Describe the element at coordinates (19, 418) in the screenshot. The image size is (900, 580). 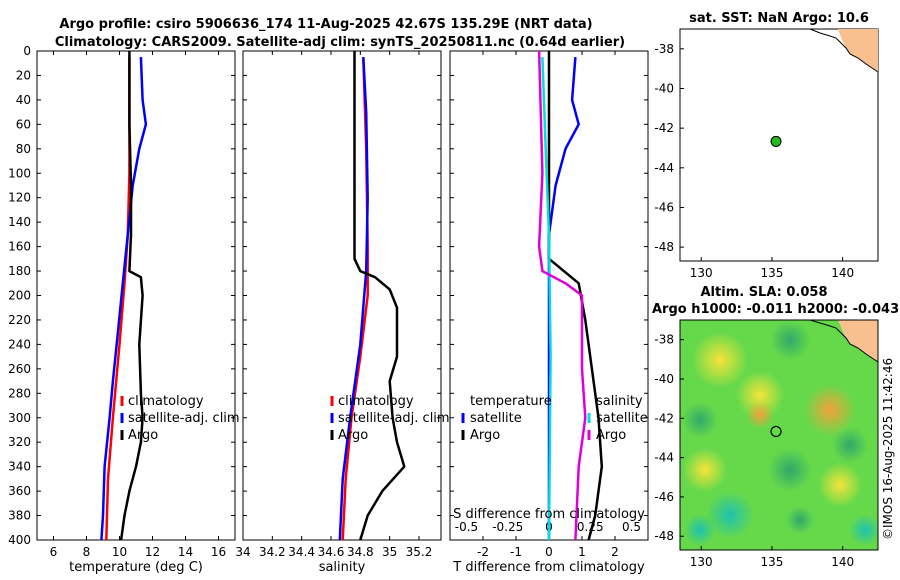
I see `y-tick-label: 300` at that location.